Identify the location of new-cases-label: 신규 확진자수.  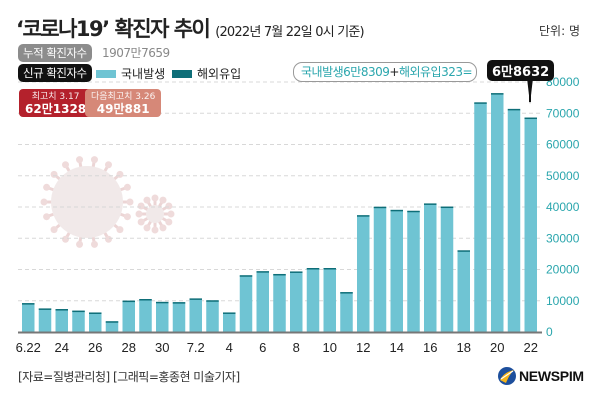
(55, 73).